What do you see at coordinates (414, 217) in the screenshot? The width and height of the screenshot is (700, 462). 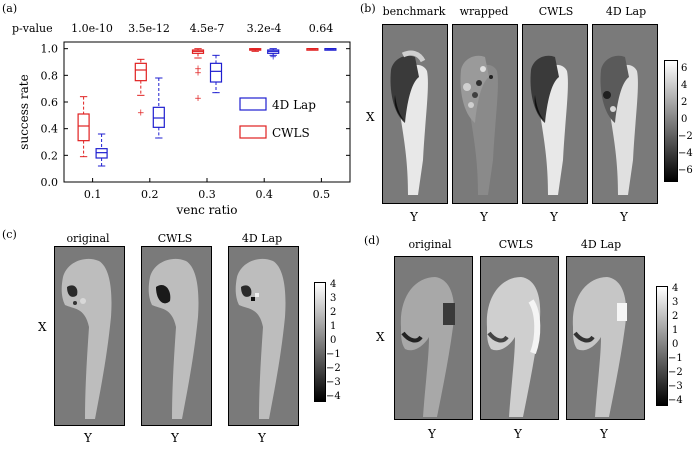 I see `panel-b-yaxis-label-1: Y` at bounding box center [414, 217].